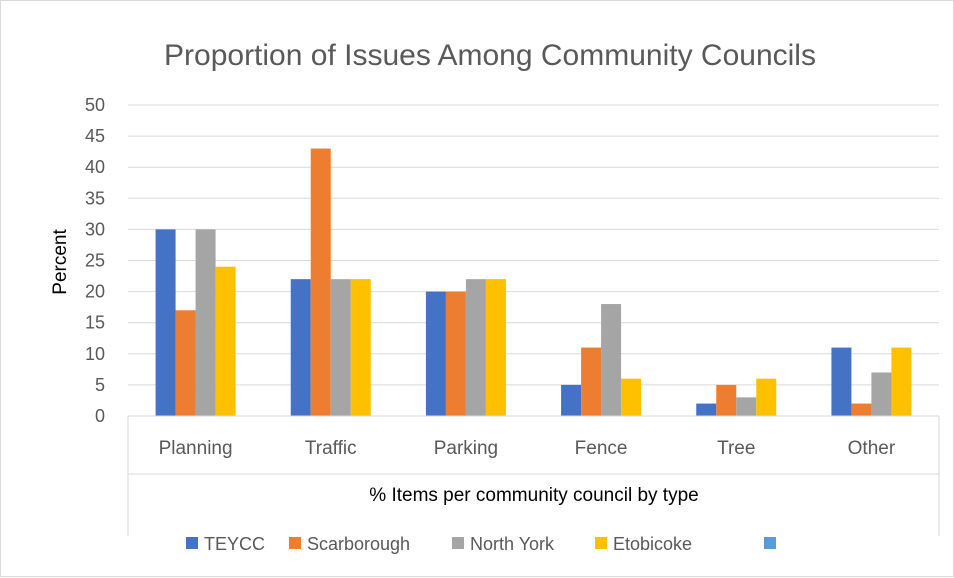 This screenshot has height=578, width=954. Describe the element at coordinates (527, 448) in the screenshot. I see `category-labels: Planning Traffic Parking Fence Tree Other` at that location.